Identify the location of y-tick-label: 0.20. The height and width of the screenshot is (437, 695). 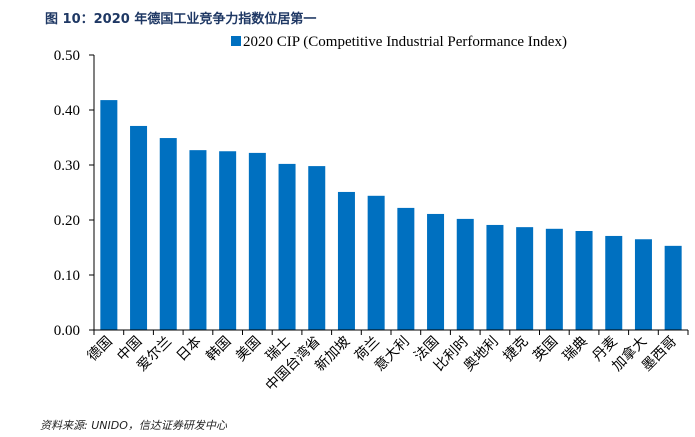
(67, 221).